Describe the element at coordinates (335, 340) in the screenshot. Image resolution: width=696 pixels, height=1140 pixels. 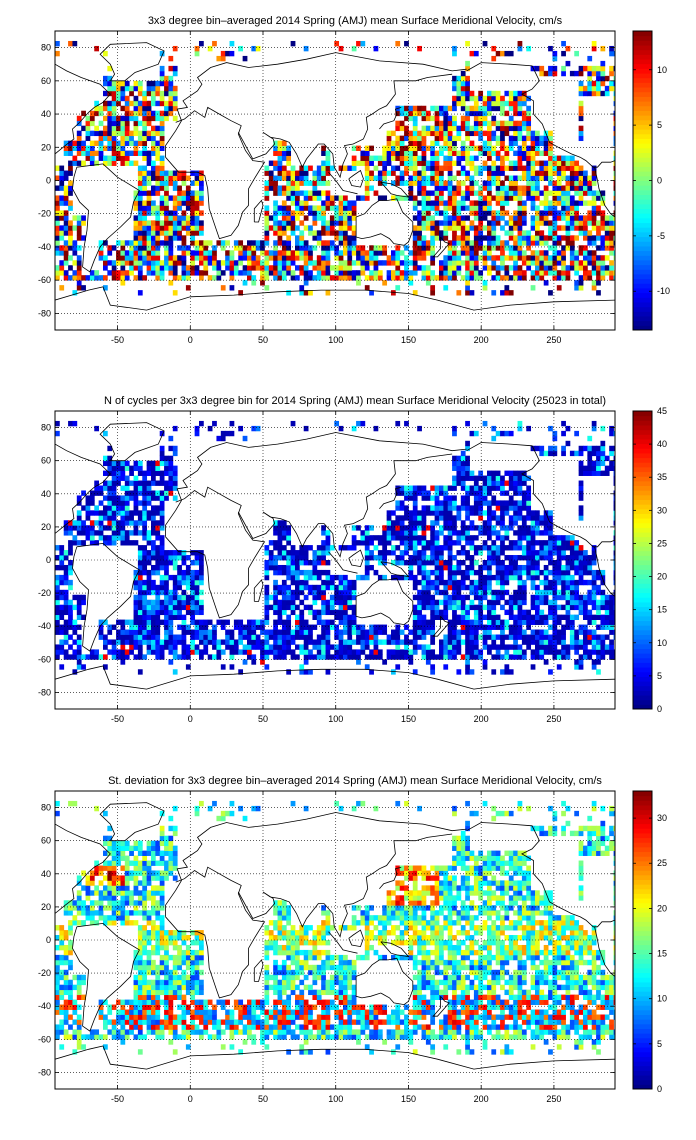
I see `x-tick-label: 100` at that location.